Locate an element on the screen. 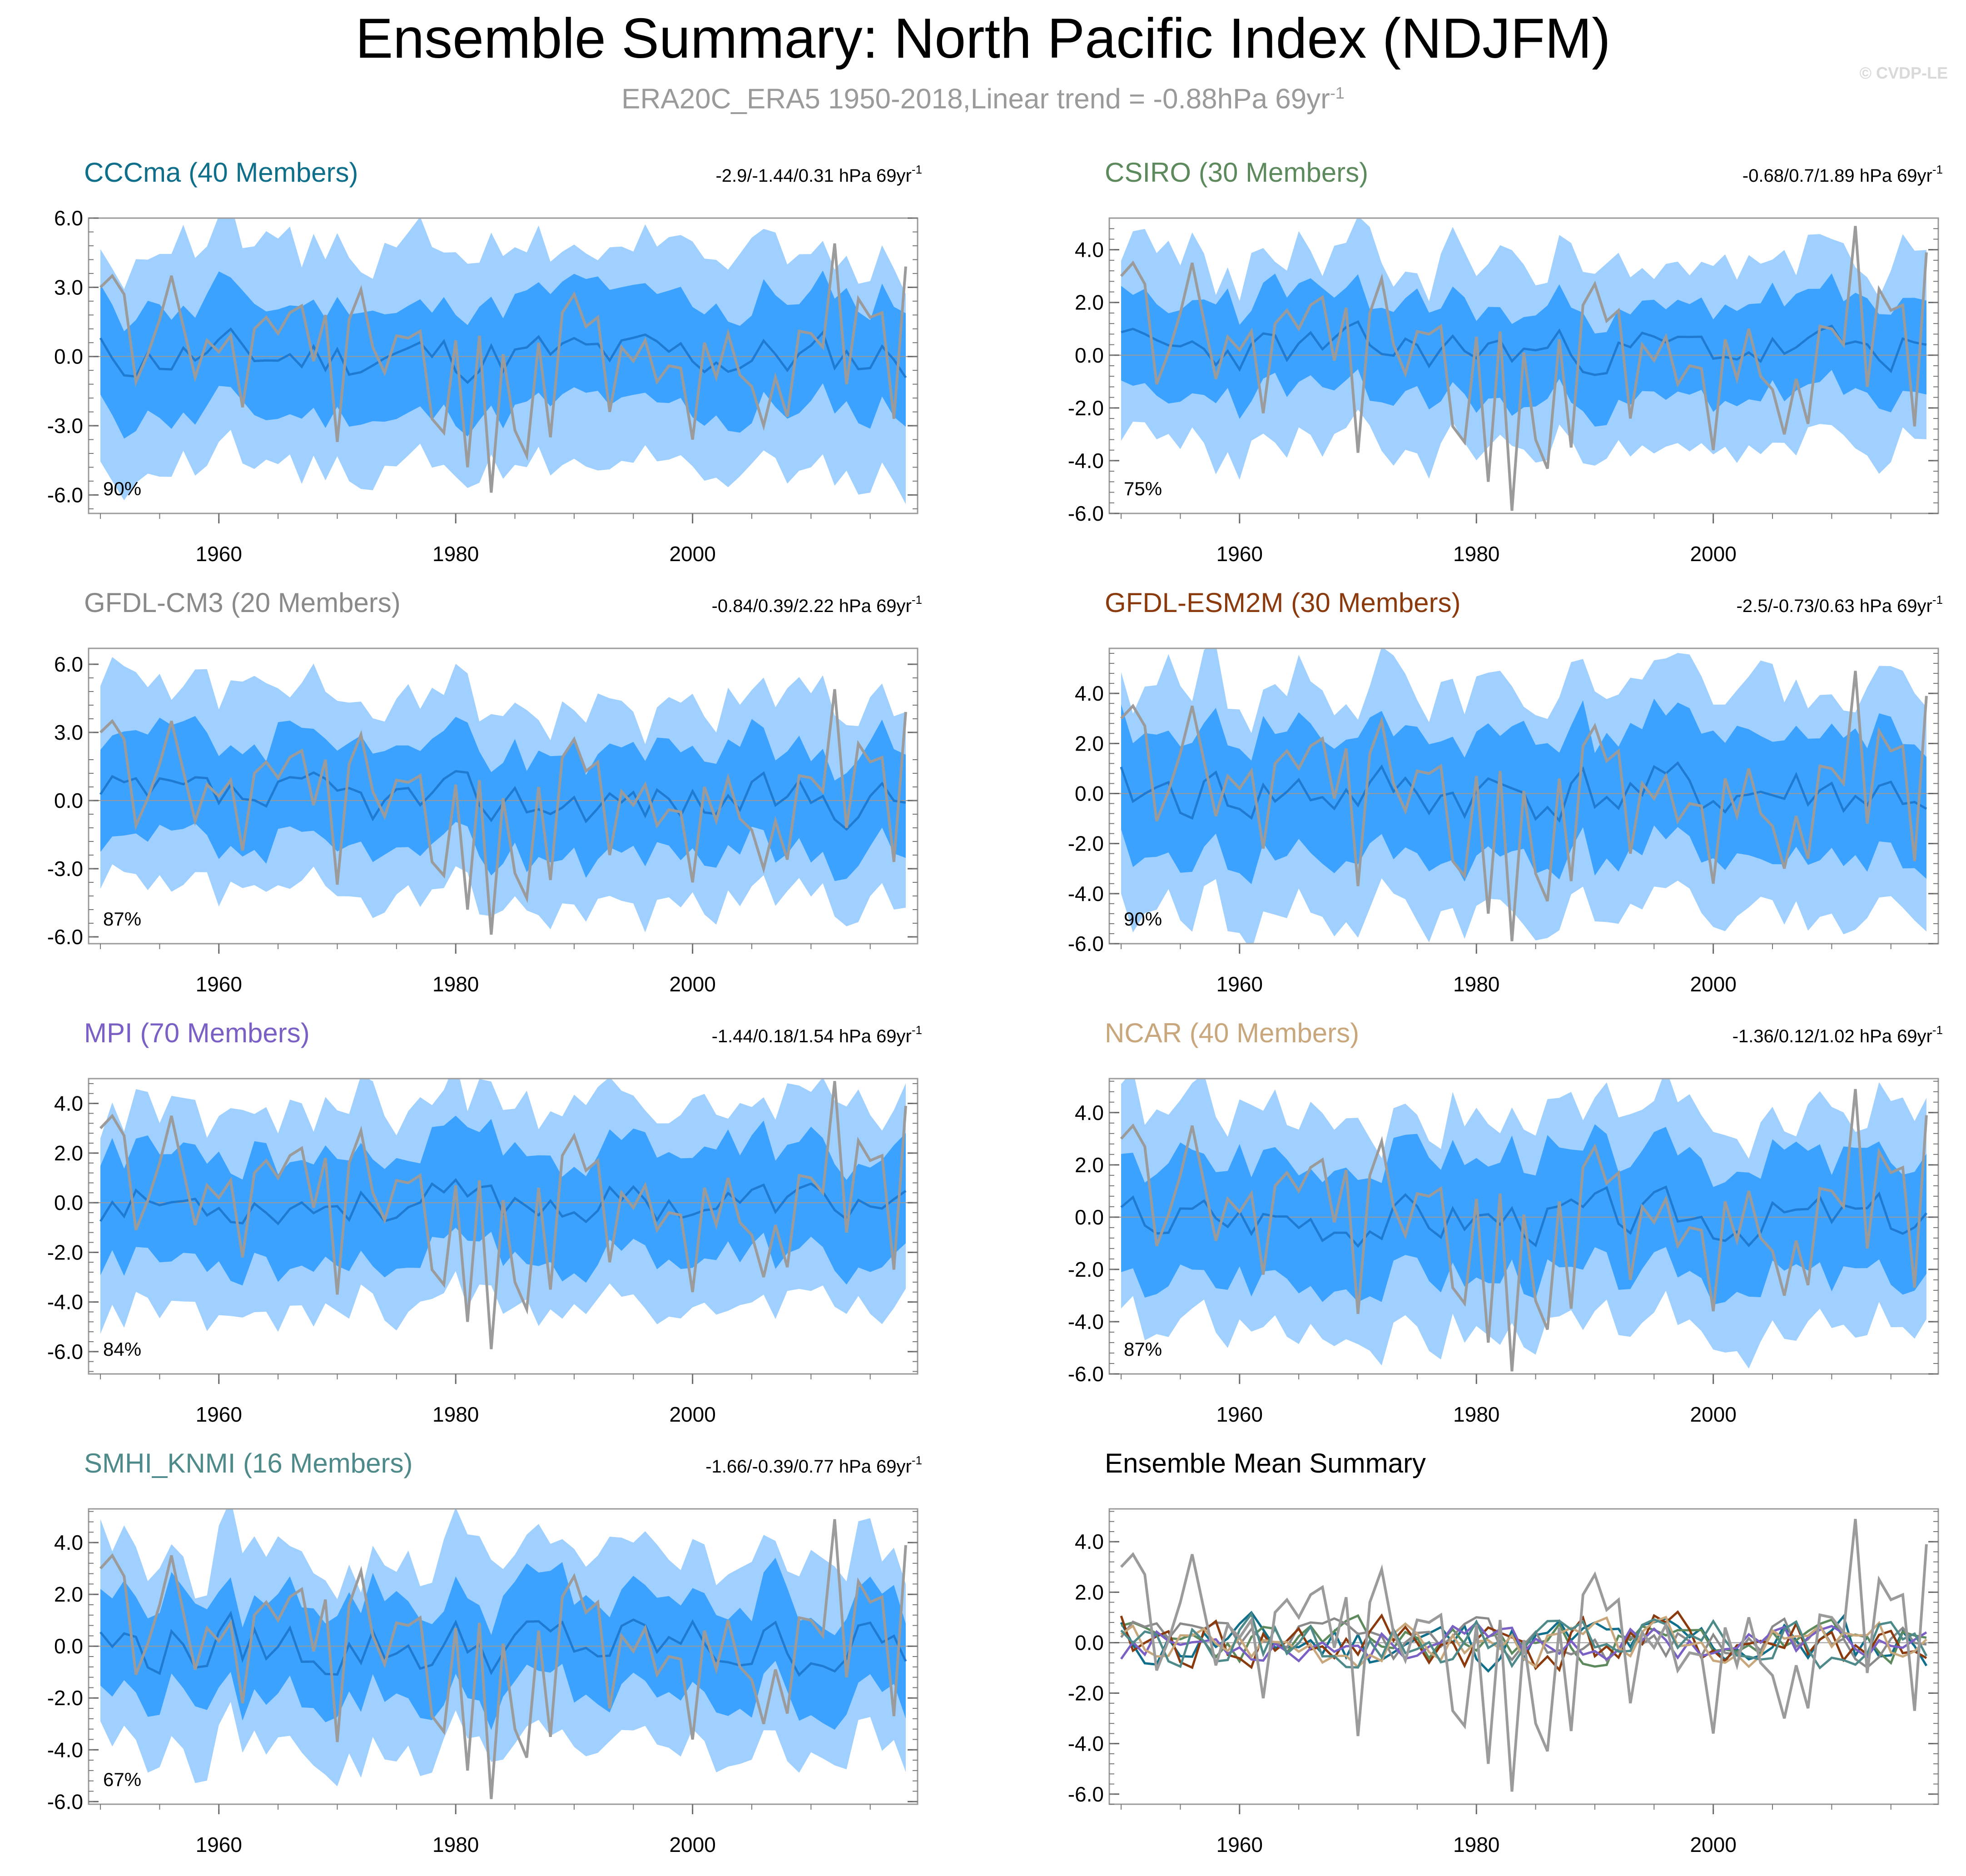 The image size is (1966, 1876). panel-title: GFDL-ESM2M (30 Members) is located at coordinates (1282, 602).